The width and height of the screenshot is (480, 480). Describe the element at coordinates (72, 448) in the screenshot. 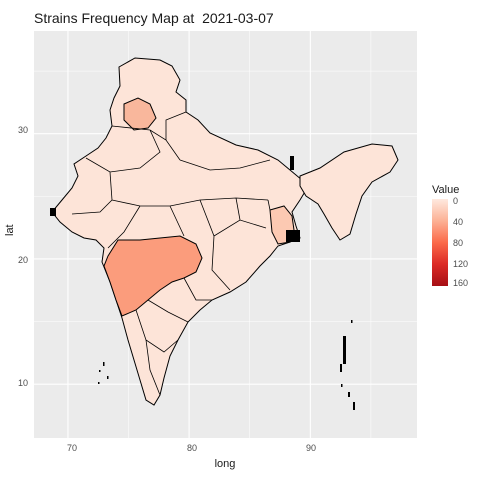

I see `x-tick-label: 70` at that location.